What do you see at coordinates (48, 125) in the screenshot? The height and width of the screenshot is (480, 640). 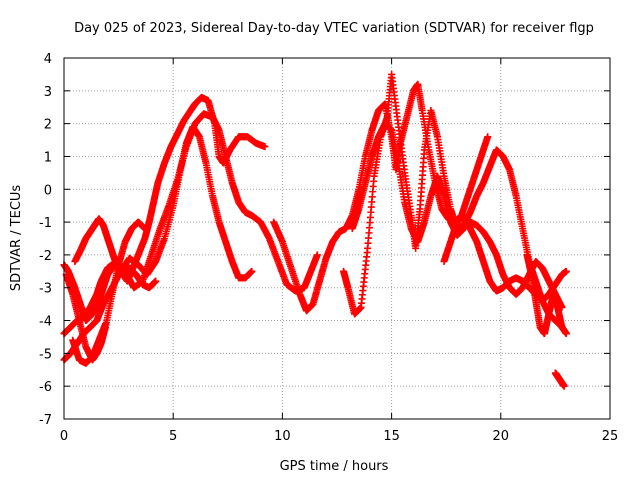 I see `y-tick-label: 2` at bounding box center [48, 125].